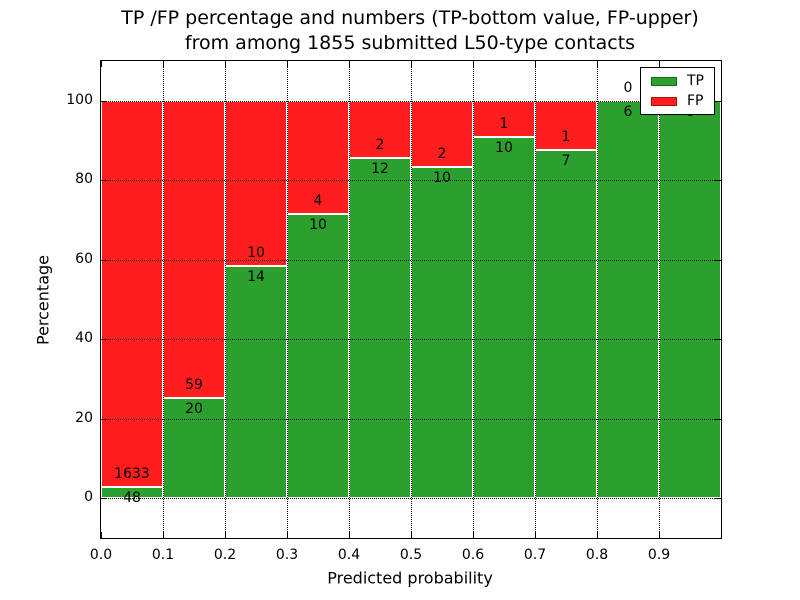 The image size is (800, 600). Describe the element at coordinates (225, 555) in the screenshot. I see `x-tick-label: 0.2` at that location.